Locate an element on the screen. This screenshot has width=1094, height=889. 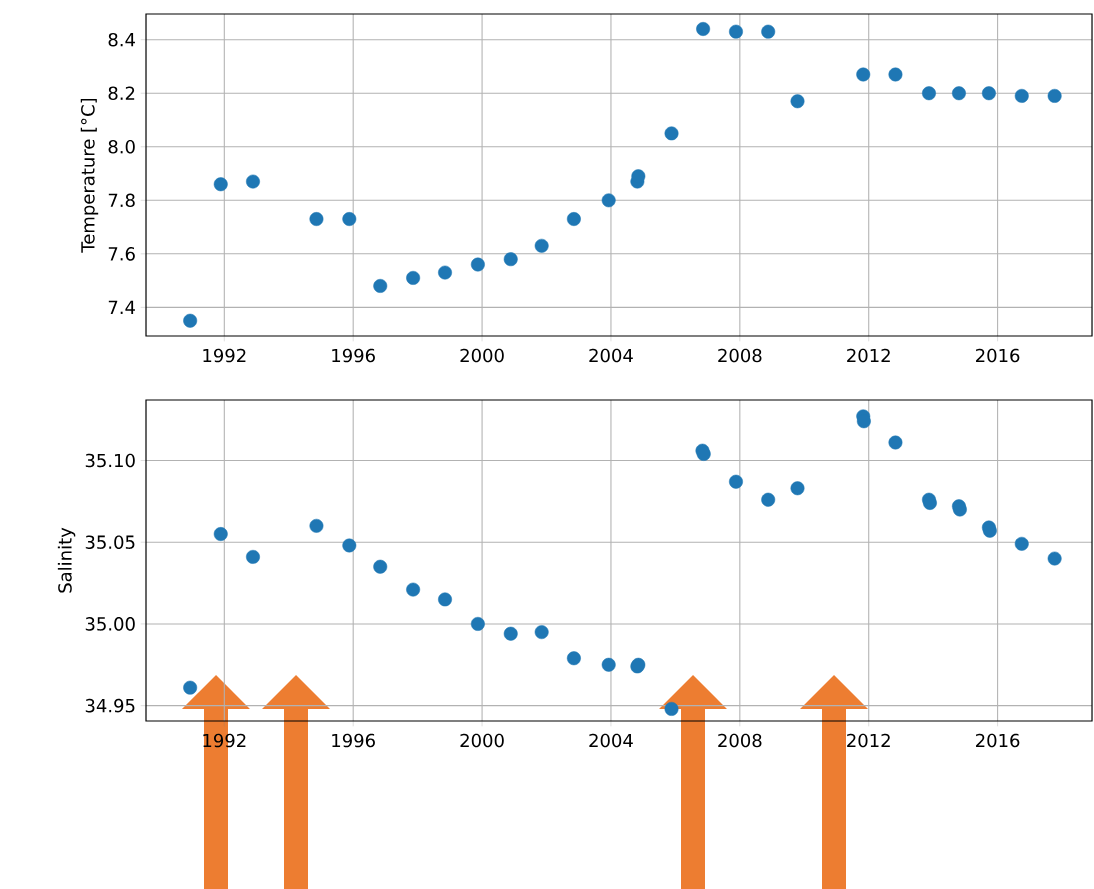
y-tick-label: 8.4 is located at coordinates (121, 39).